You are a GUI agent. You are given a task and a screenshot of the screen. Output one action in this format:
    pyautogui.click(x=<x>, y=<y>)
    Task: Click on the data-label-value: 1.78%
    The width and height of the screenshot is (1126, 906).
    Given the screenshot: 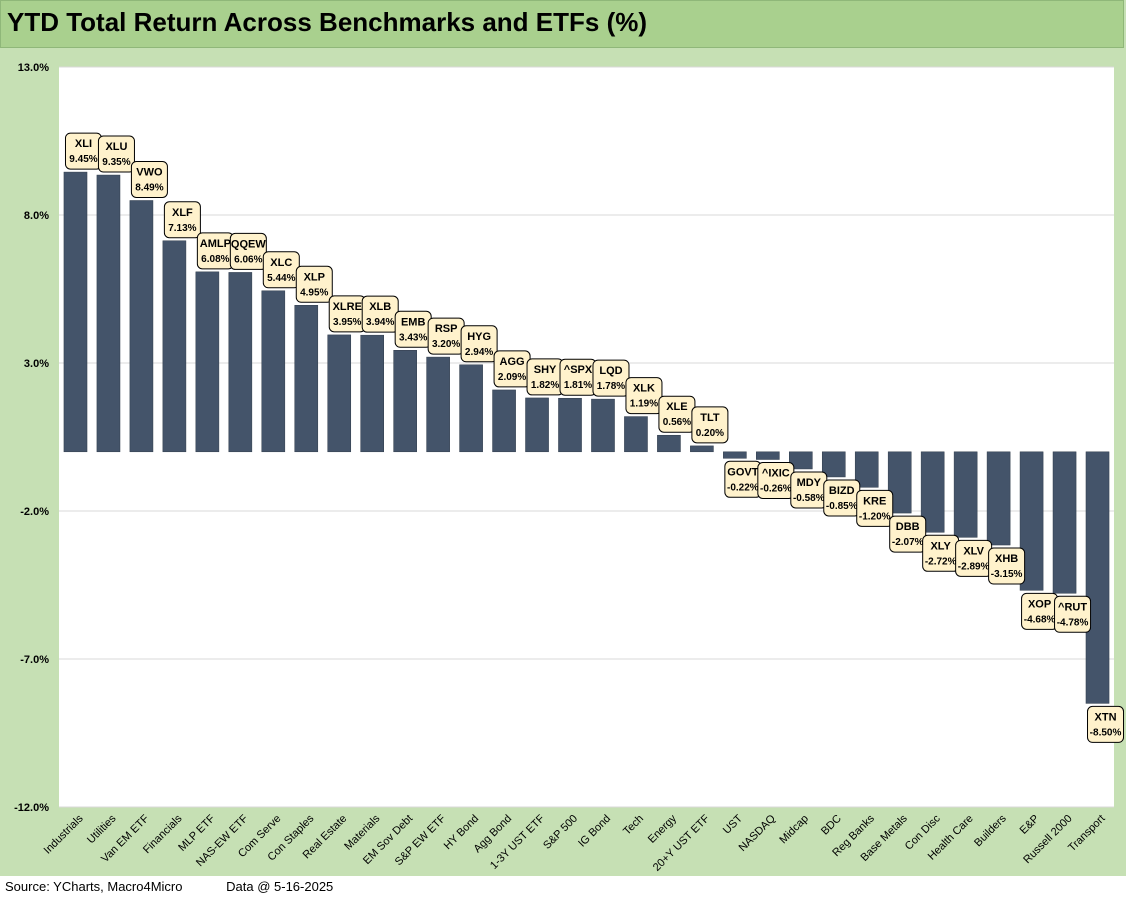 What is the action you would take?
    pyautogui.click(x=611, y=386)
    